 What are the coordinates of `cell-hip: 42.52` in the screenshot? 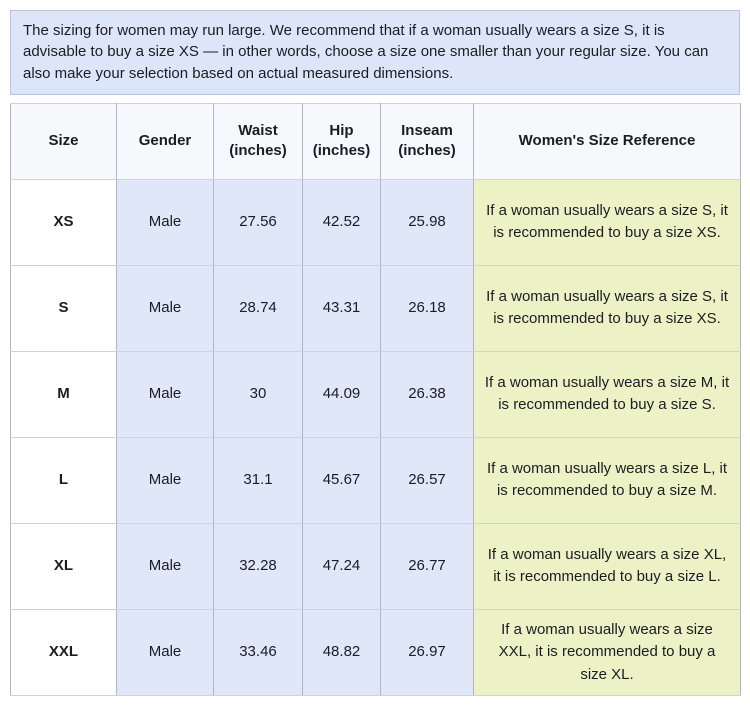 It's located at (341, 222).